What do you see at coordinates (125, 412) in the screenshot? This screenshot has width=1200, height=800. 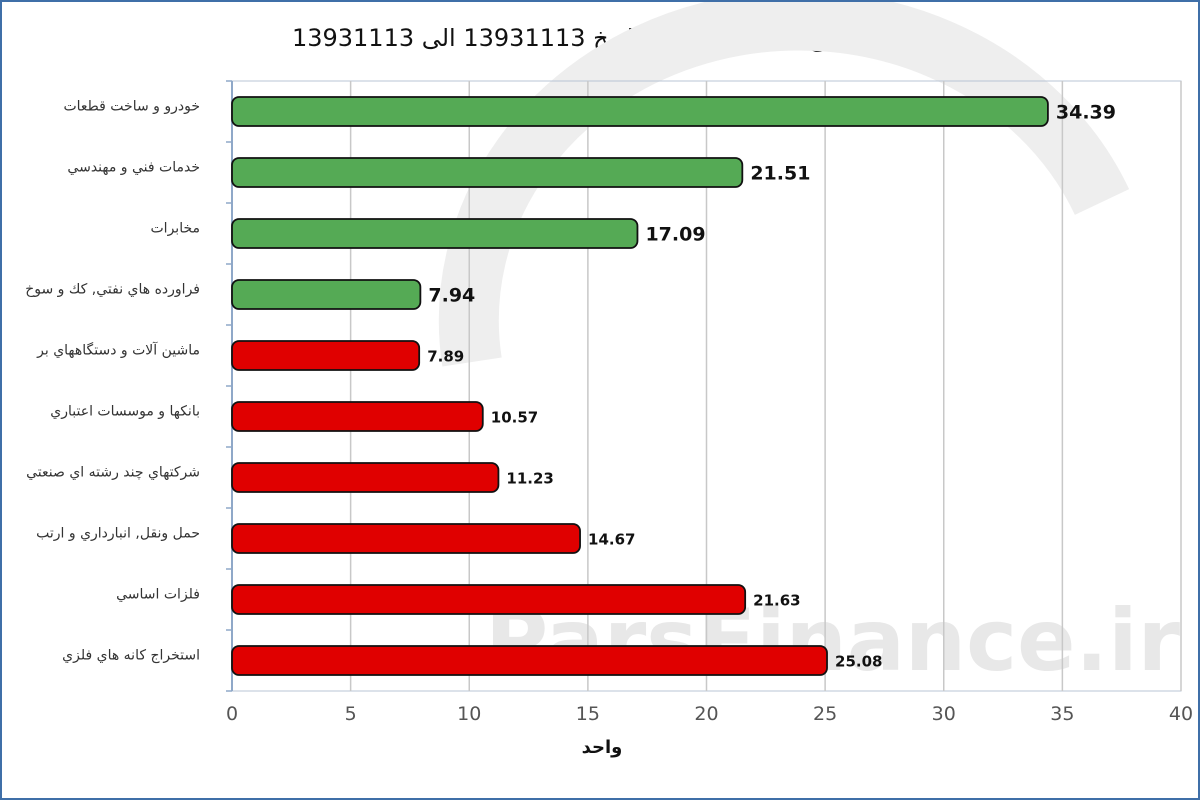 I see `category-label: بانكها و موسسات اعتباري` at bounding box center [125, 412].